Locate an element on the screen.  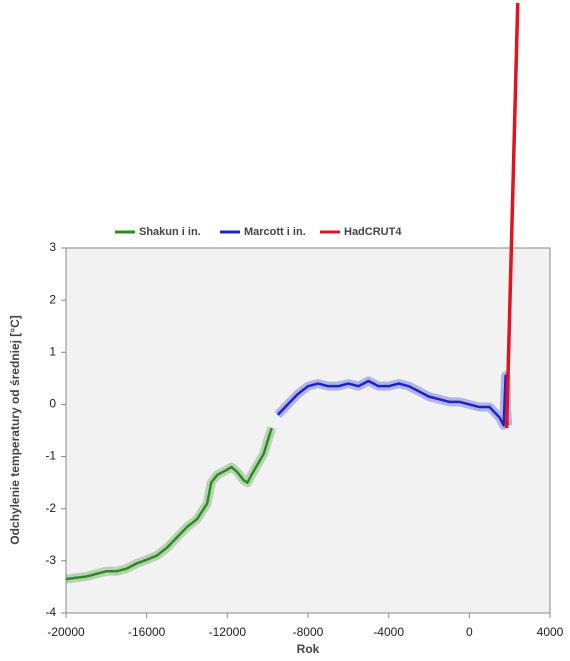
x-tick-label: 0 is located at coordinates (469, 632).